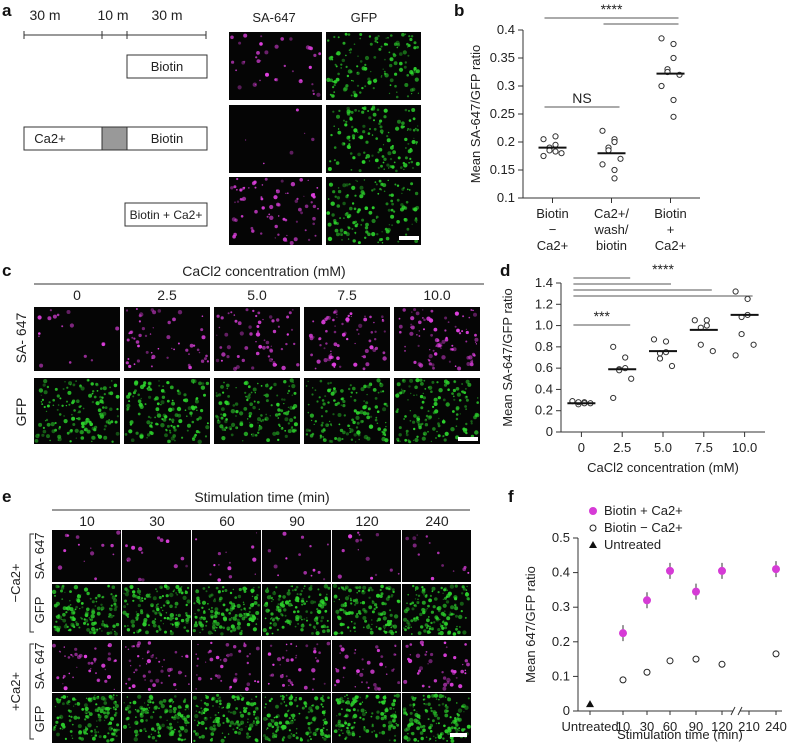 This screenshot has height=744, width=796. Describe the element at coordinates (663, 467) in the screenshot. I see `x-axis-label: CaCl2 concentration (mM)` at that location.